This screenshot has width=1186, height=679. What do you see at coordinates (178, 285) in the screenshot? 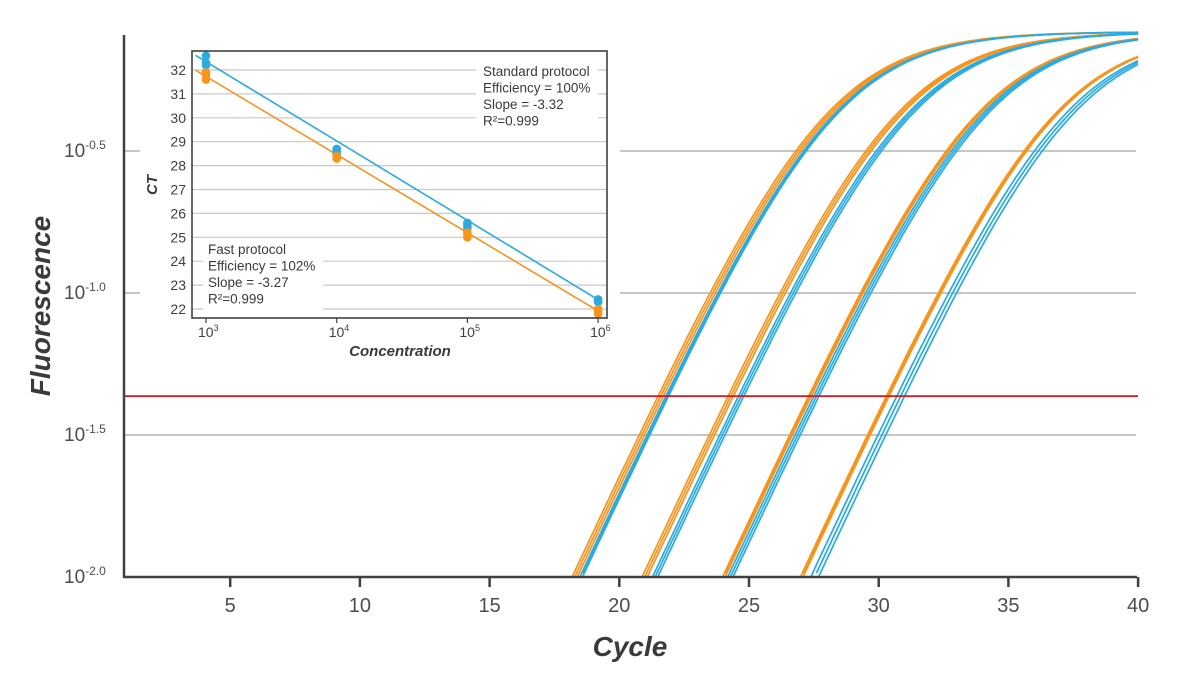
I see `inset-y-tick-label: 23` at bounding box center [178, 285].